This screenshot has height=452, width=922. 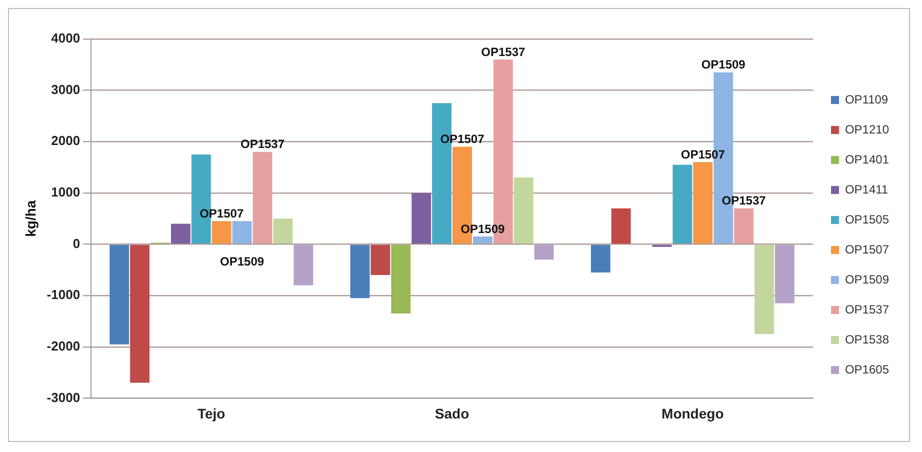 What do you see at coordinates (30, 218) in the screenshot?
I see `y-axis-title: kg/ha` at bounding box center [30, 218].